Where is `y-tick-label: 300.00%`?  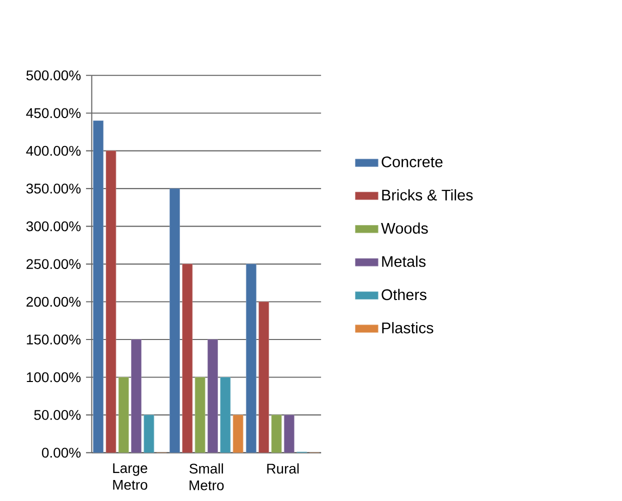
y-tick-label: 300.00% is located at coordinates (53, 226).